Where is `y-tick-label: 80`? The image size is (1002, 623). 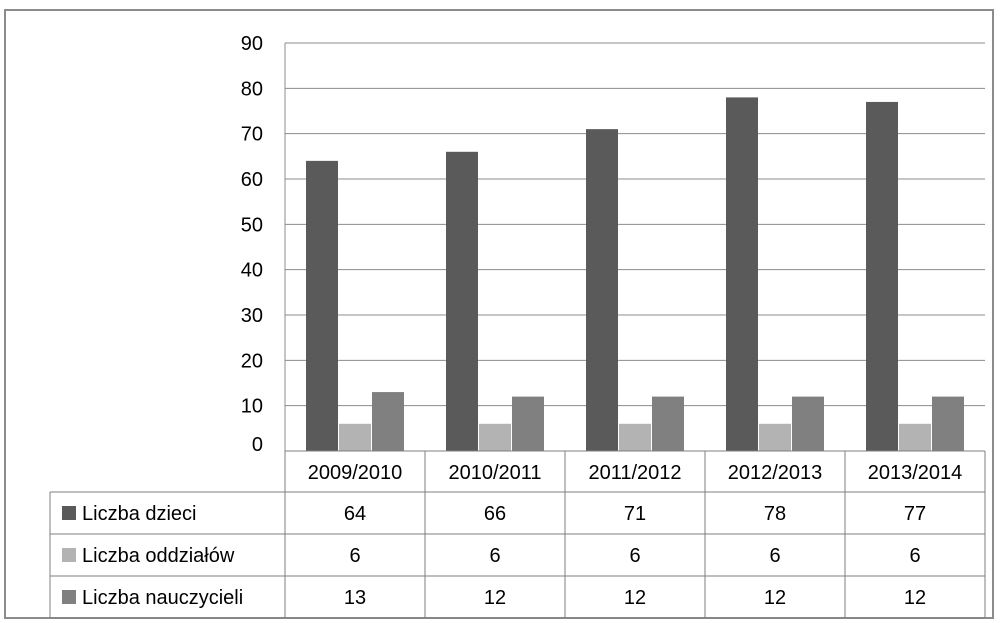 y-tick-label: 80 is located at coordinates (252, 89).